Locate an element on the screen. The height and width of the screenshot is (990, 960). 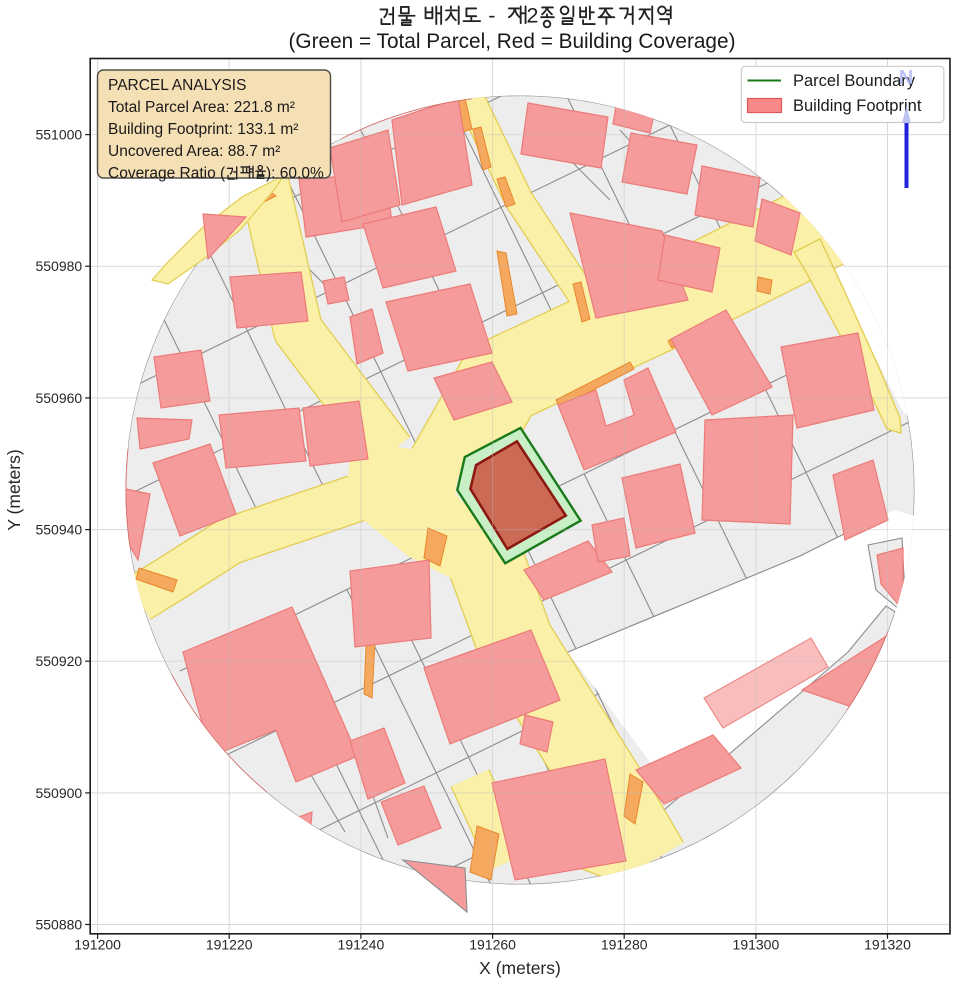
svg-text: Uncovered Area: 88.7 m² is located at coordinates (194, 151).